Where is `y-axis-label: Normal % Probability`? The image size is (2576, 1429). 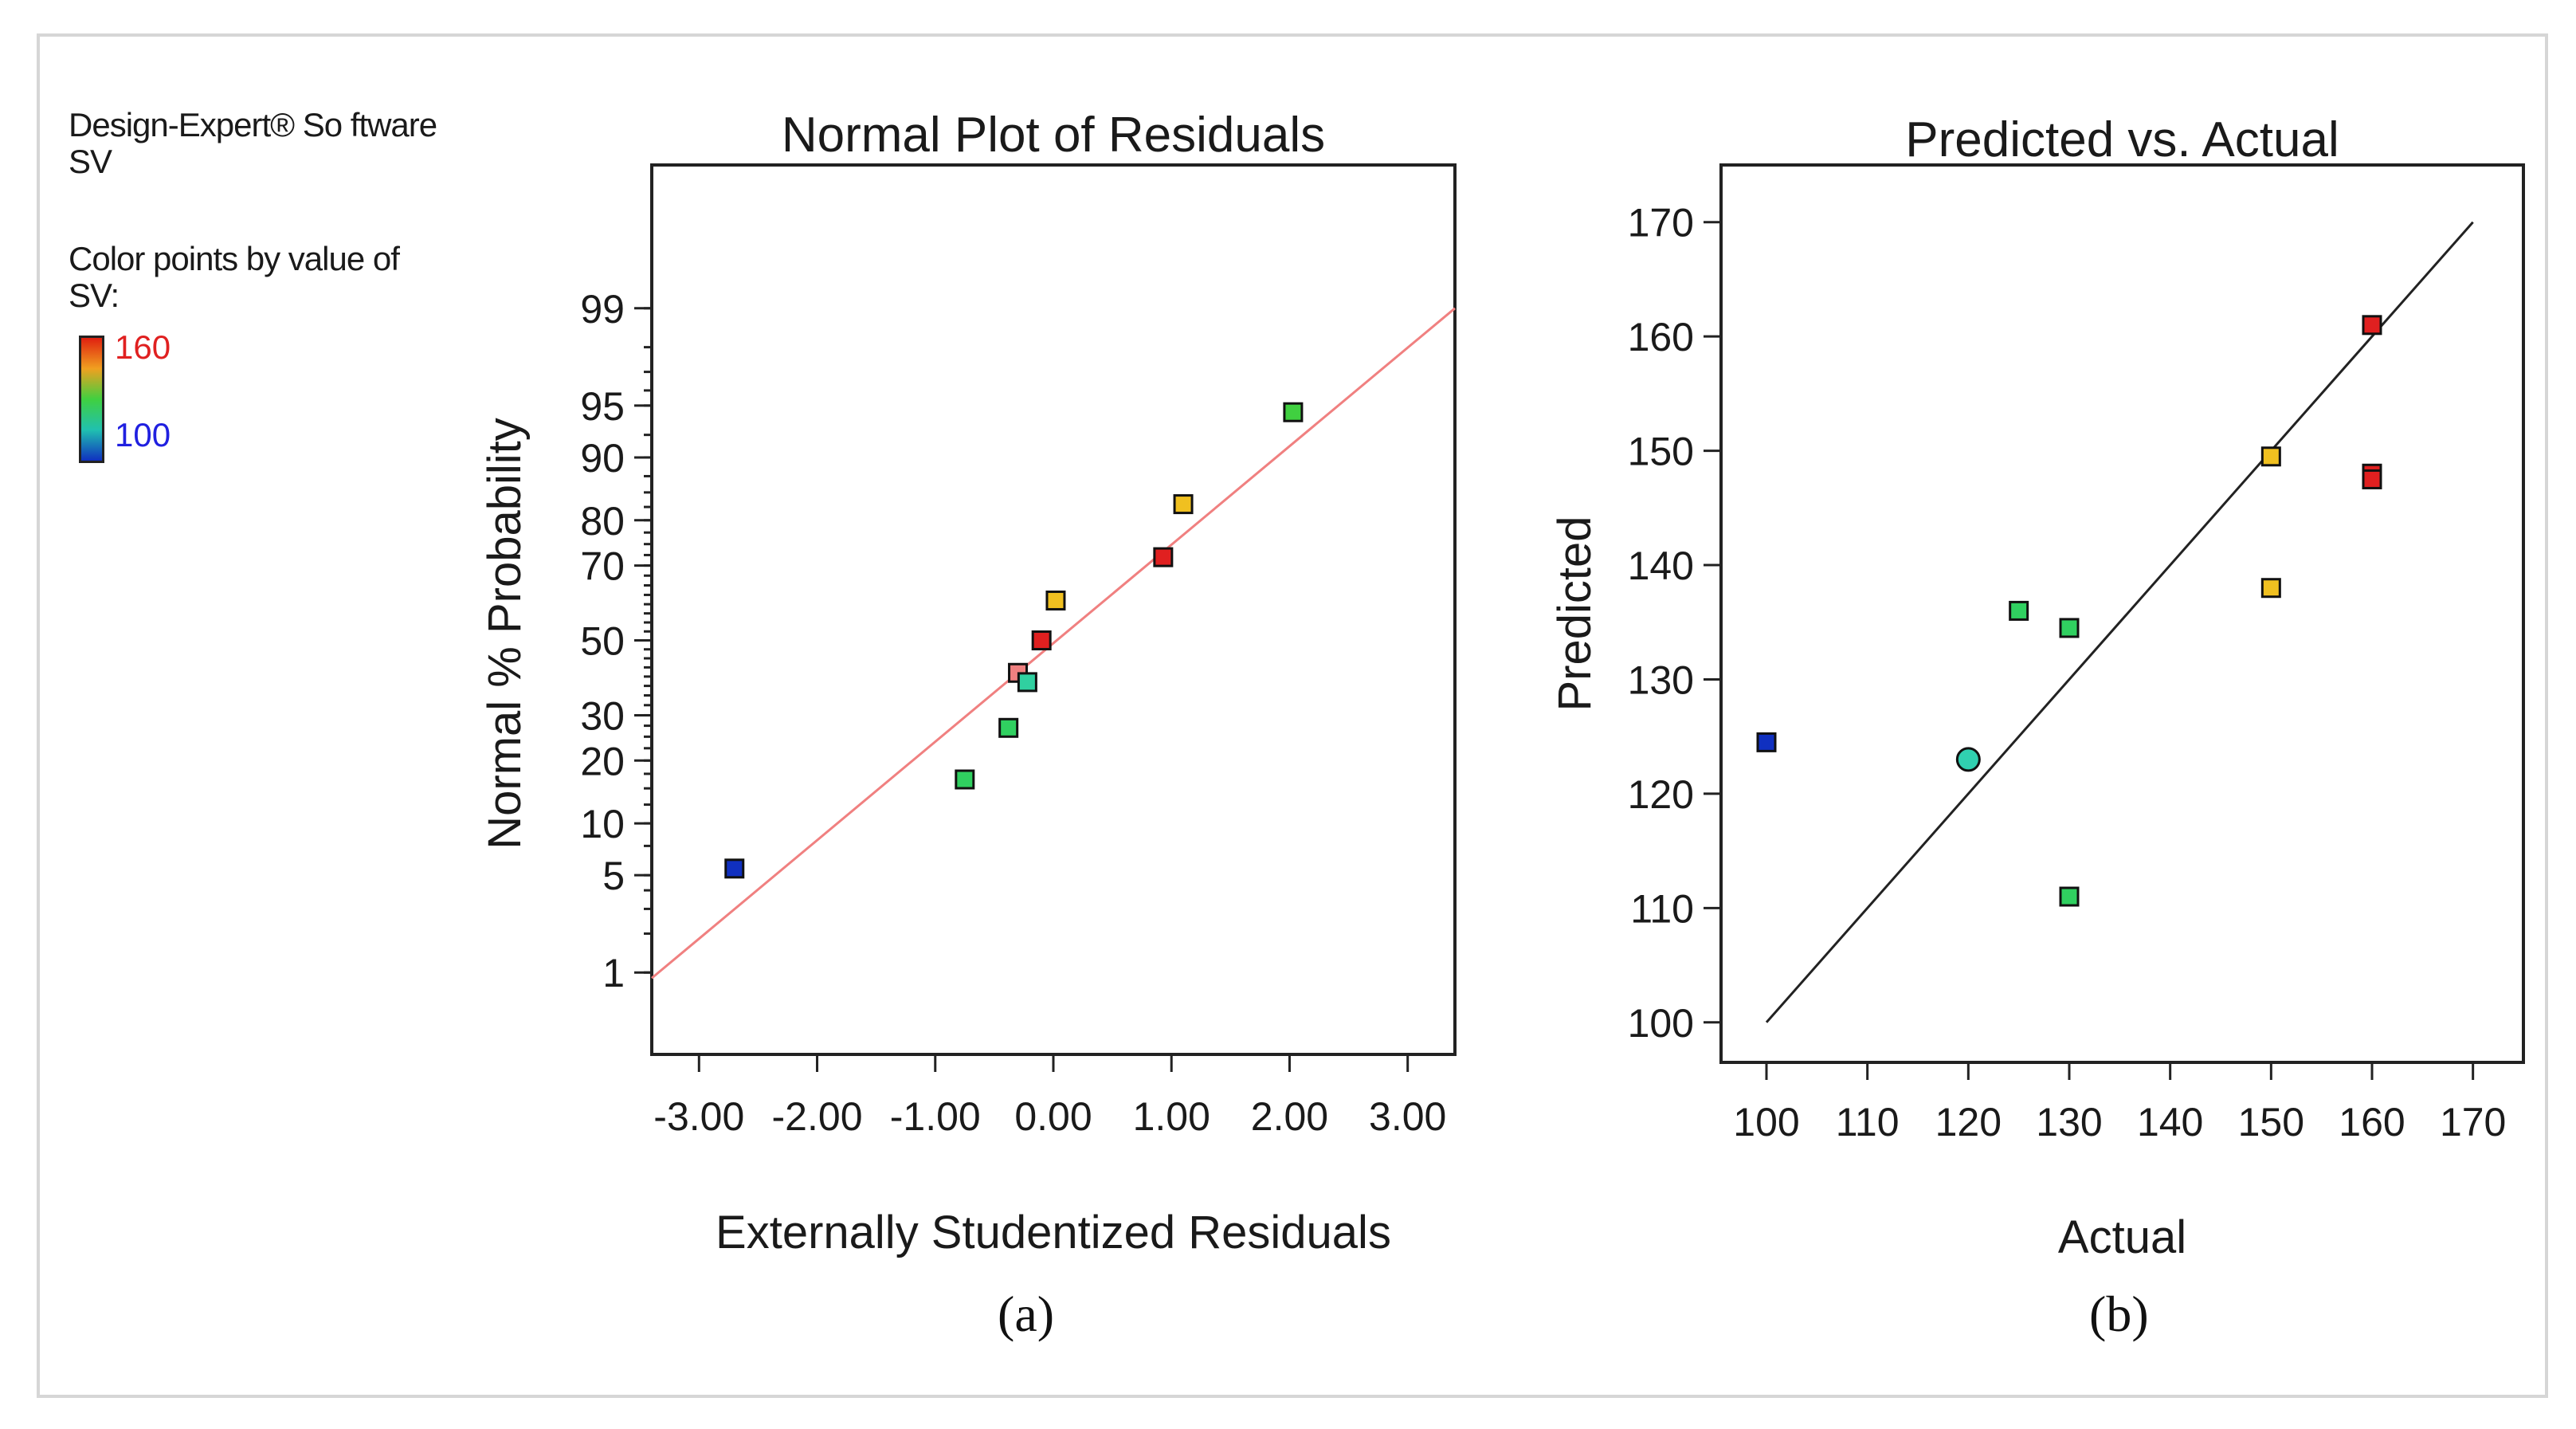
y-axis-label: Normal % Probability is located at coordinates (505, 634).